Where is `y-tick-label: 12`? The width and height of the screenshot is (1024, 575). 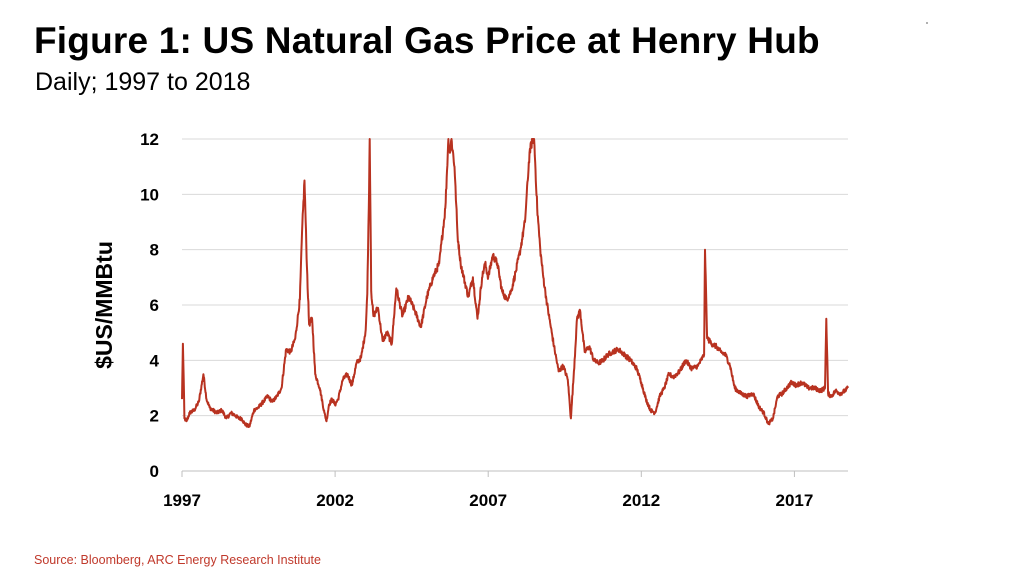 y-tick-label: 12 is located at coordinates (149, 139).